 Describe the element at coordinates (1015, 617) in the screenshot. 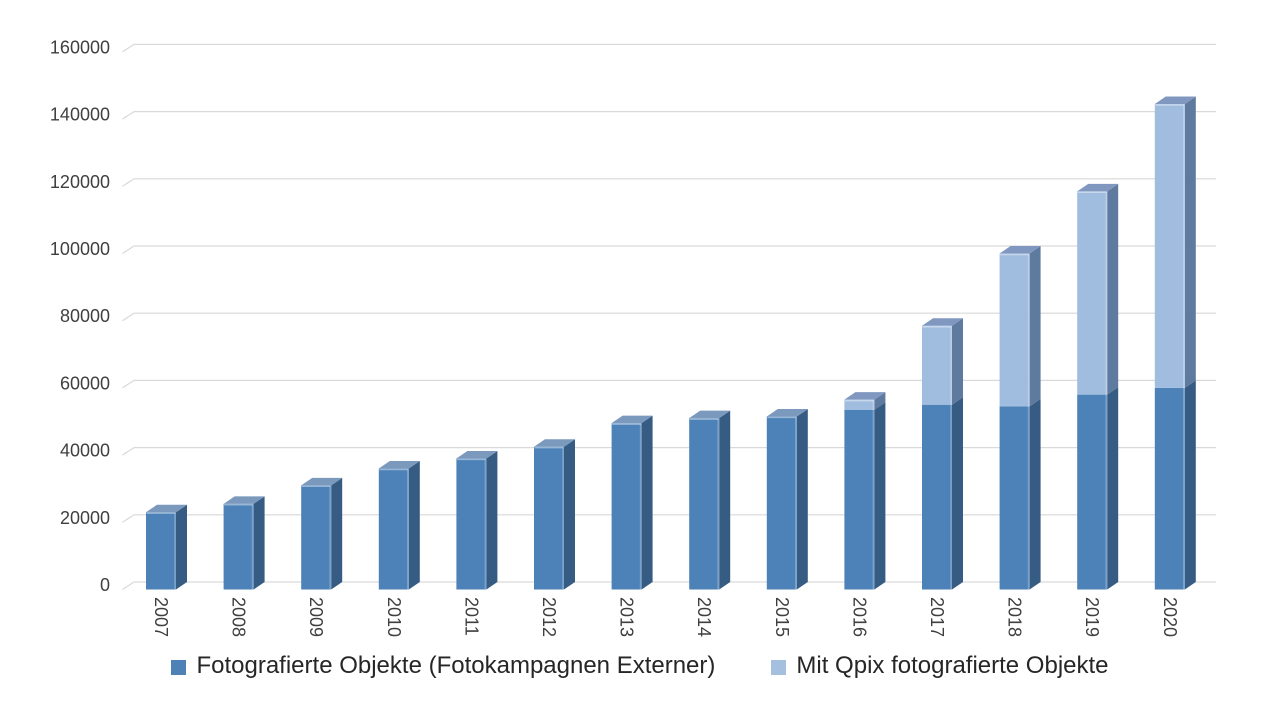

I see `x-category-label: 2018` at that location.